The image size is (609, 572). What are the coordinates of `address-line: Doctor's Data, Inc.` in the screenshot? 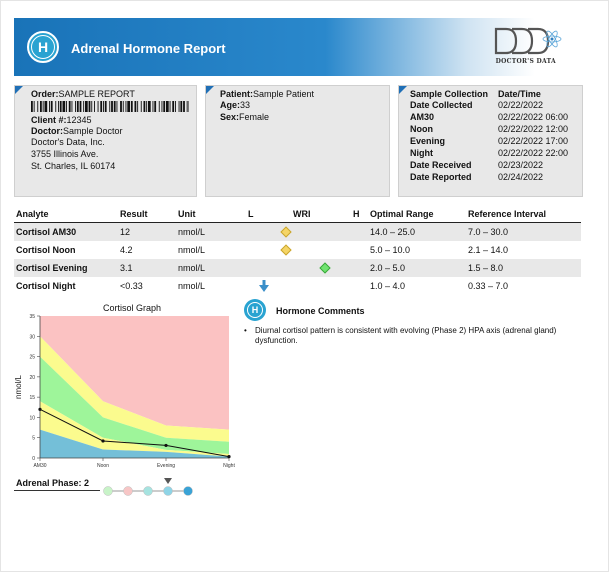 It's located at (68, 142).